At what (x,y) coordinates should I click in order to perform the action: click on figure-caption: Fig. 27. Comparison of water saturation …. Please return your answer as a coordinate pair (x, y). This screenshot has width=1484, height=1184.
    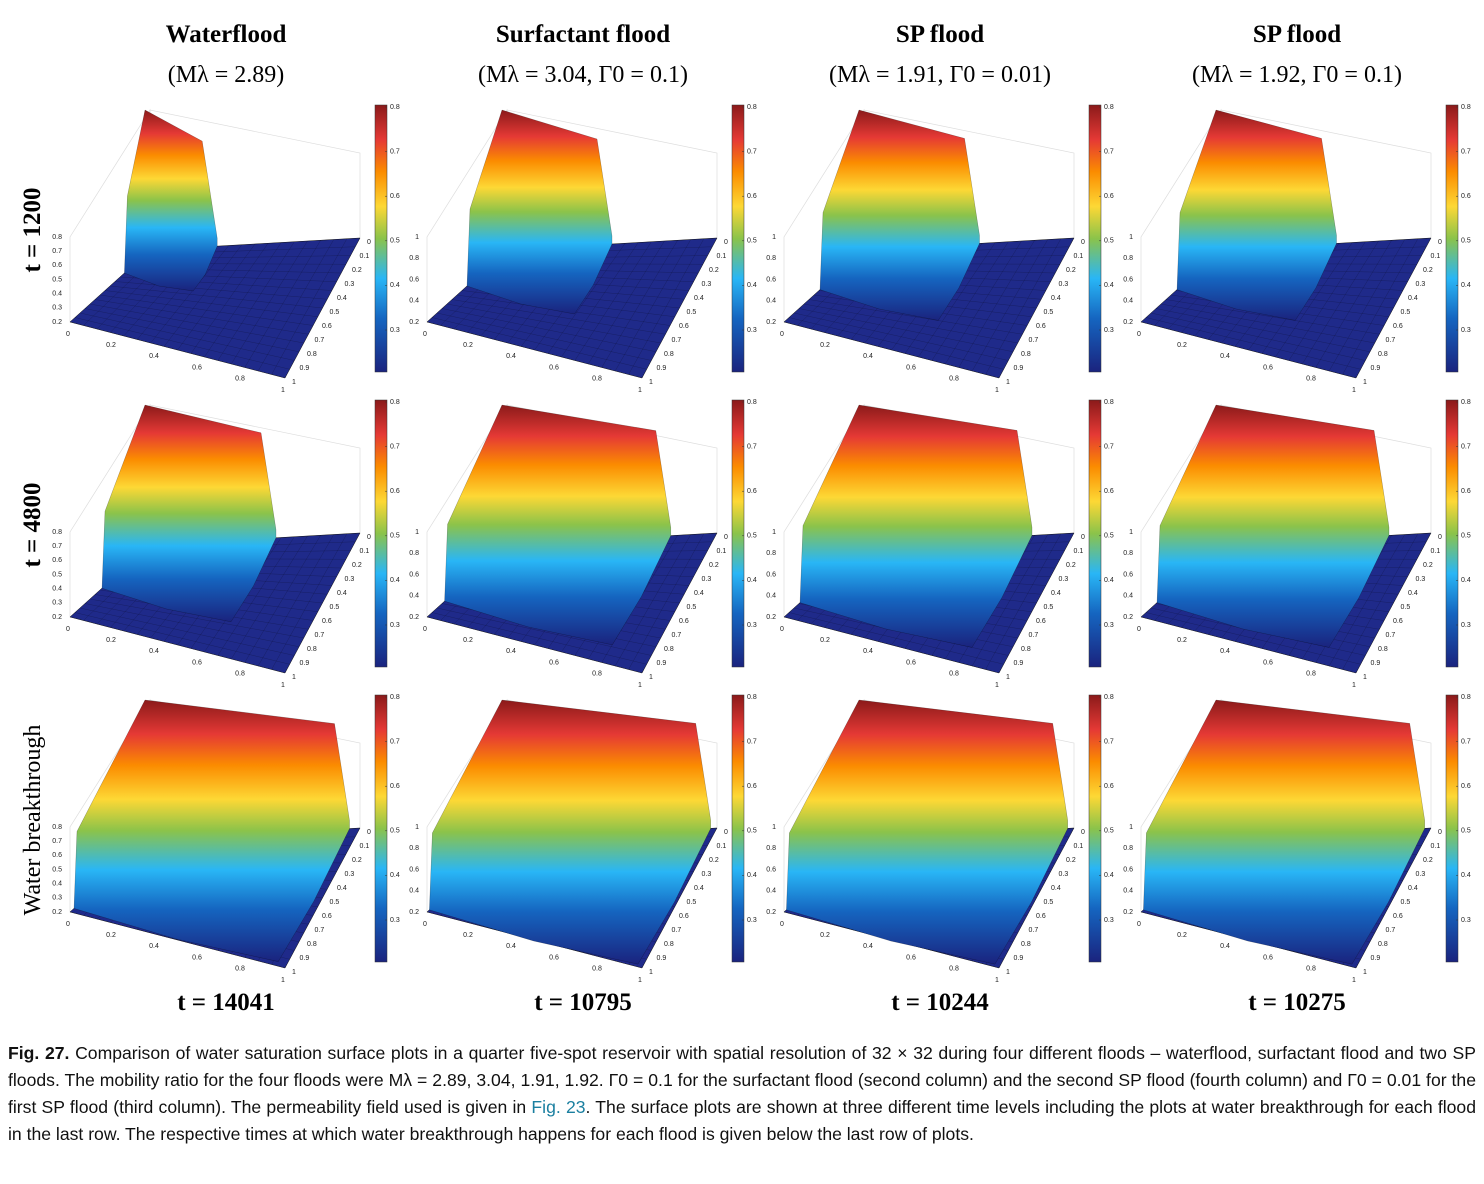
    Looking at the image, I should click on (742, 1094).